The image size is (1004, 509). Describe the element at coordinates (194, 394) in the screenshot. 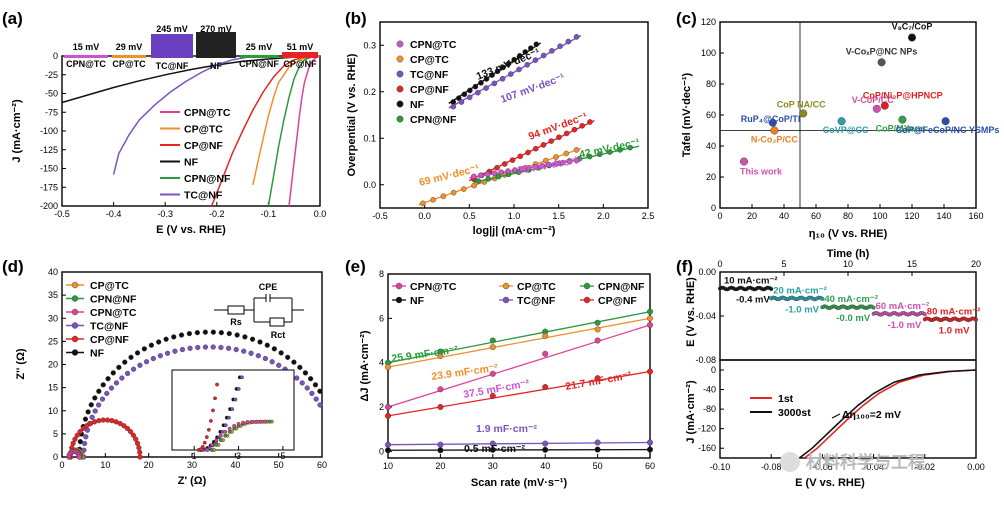

I see `panel-d-points` at that location.